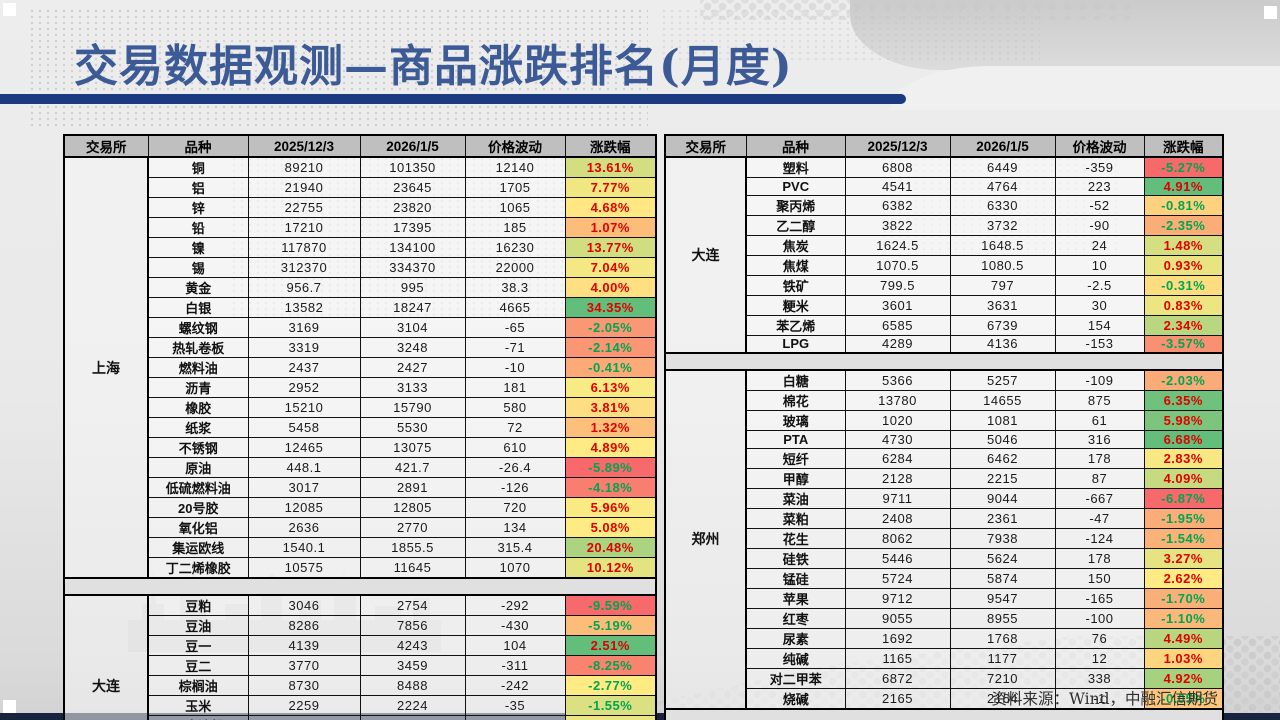  What do you see at coordinates (515, 287) in the screenshot?
I see `price-change-cell: 38.3` at bounding box center [515, 287].